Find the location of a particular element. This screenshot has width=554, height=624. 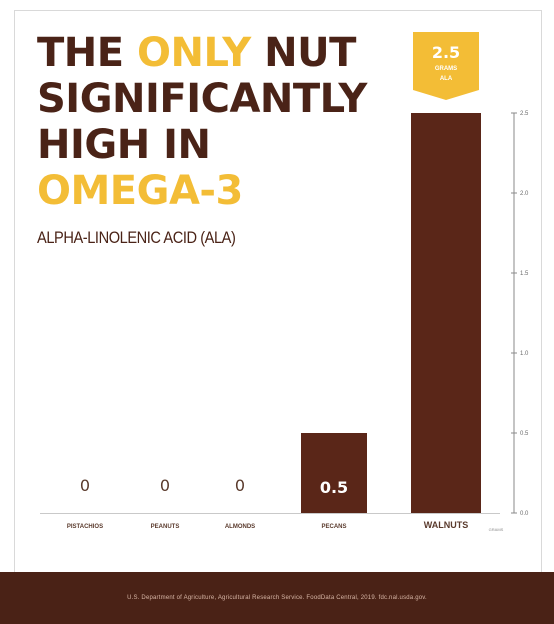

y-tick-label: 1.5 is located at coordinates (524, 274).